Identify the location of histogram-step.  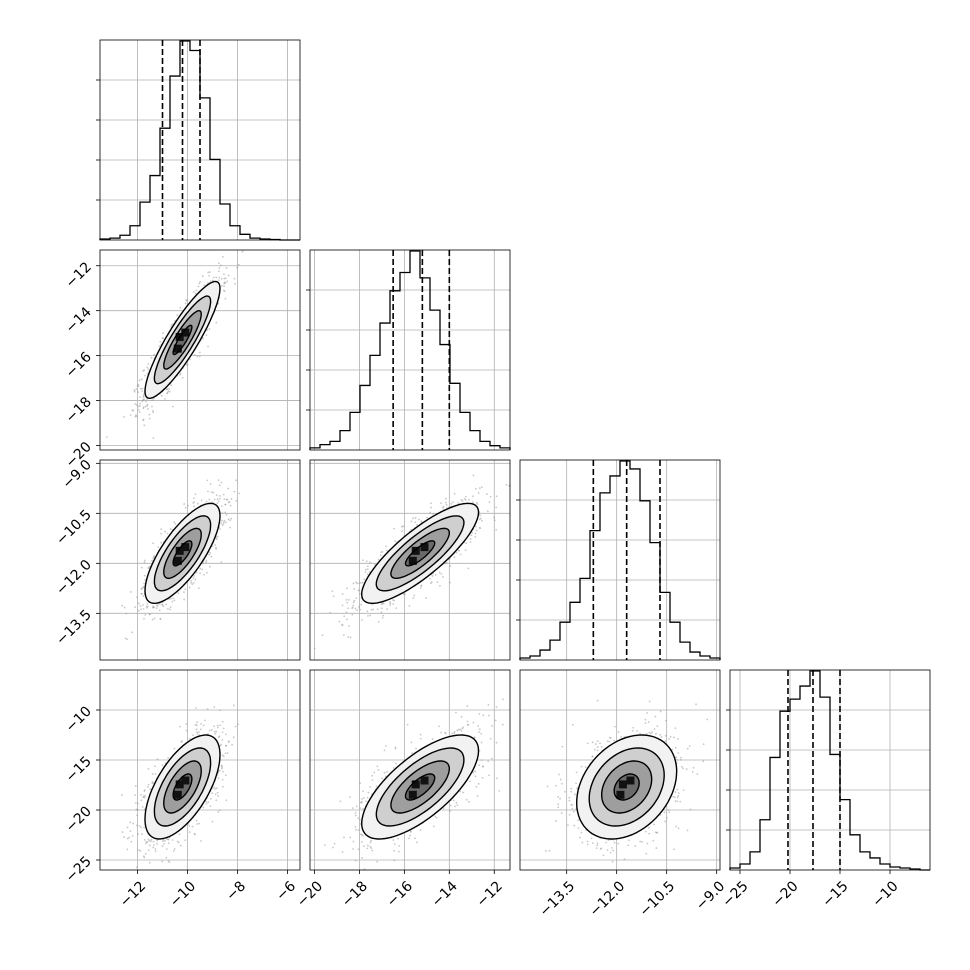
(829, 770).